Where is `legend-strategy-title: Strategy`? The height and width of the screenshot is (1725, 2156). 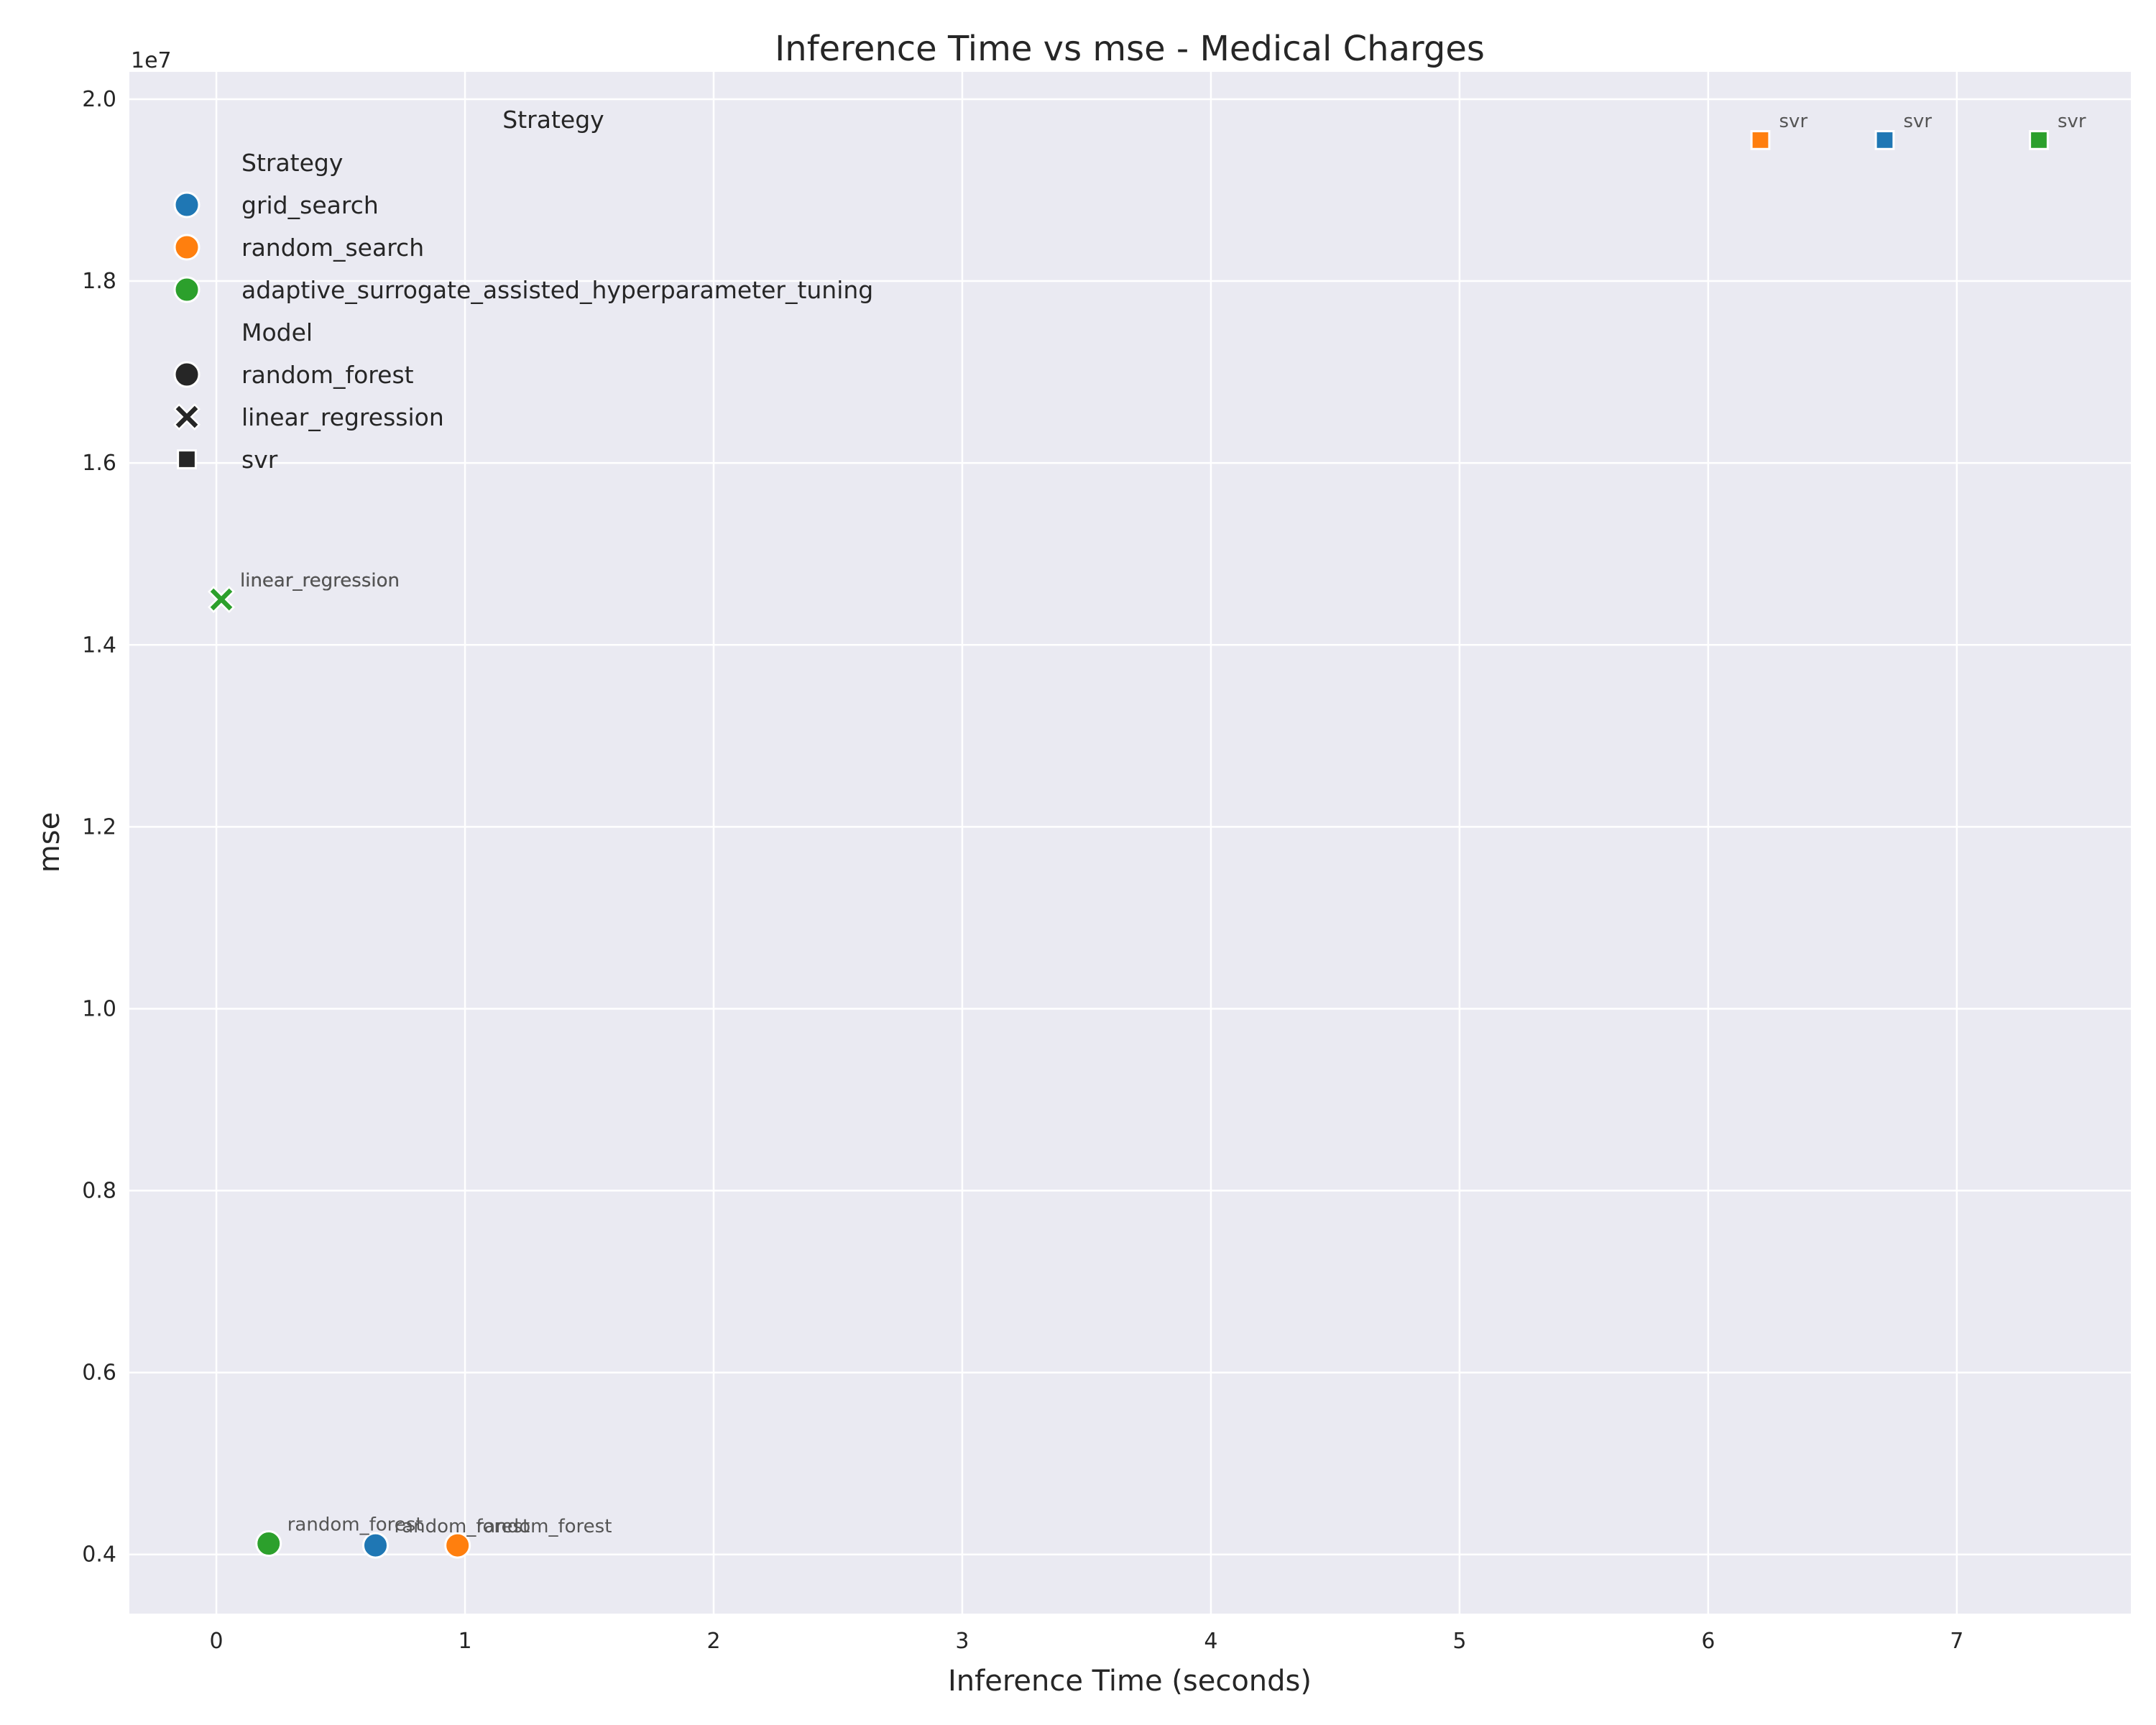 legend-strategy-title: Strategy is located at coordinates (292, 163).